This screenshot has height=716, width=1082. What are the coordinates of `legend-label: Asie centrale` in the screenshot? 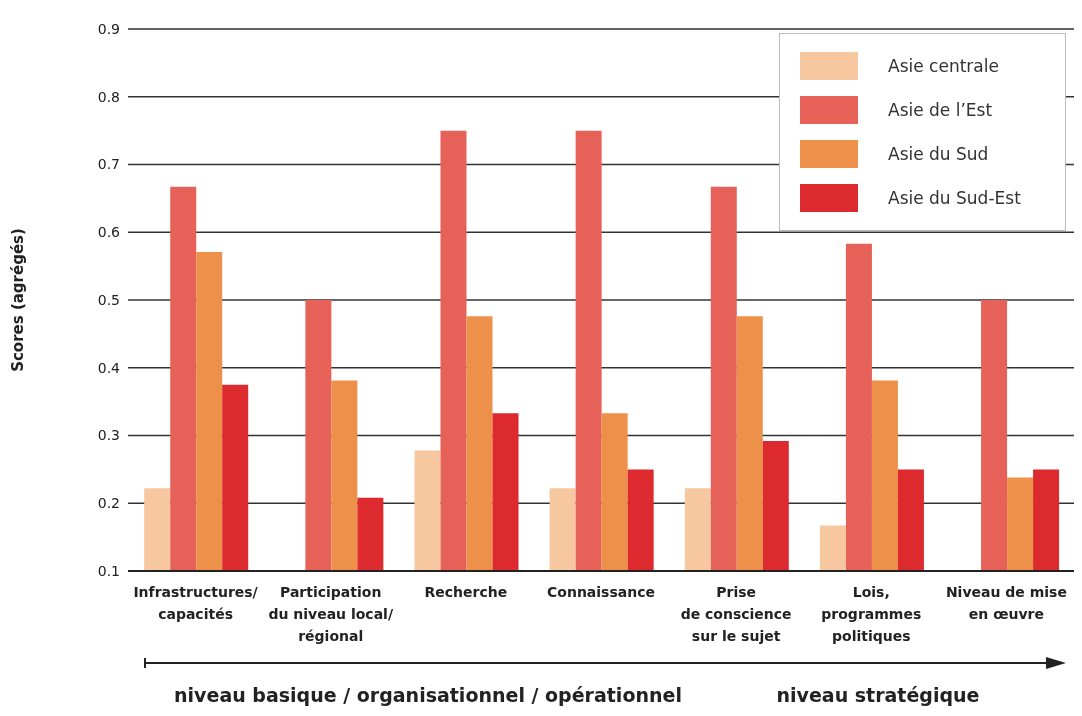 It's located at (943, 66).